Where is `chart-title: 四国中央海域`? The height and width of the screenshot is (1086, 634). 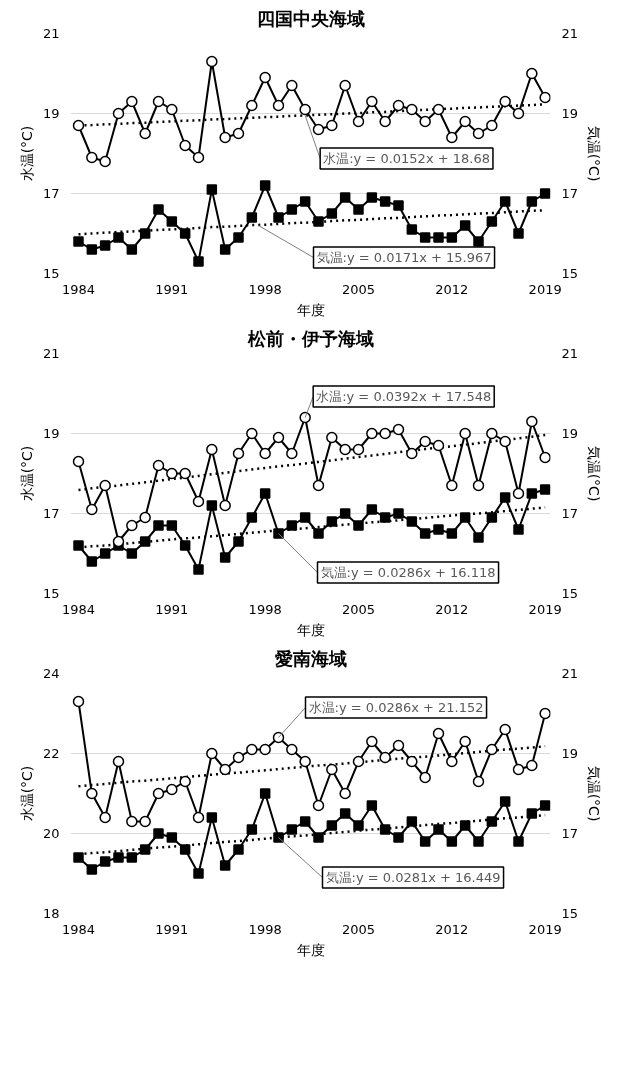
chart-title: 四国中央海域 is located at coordinates (310, 18).